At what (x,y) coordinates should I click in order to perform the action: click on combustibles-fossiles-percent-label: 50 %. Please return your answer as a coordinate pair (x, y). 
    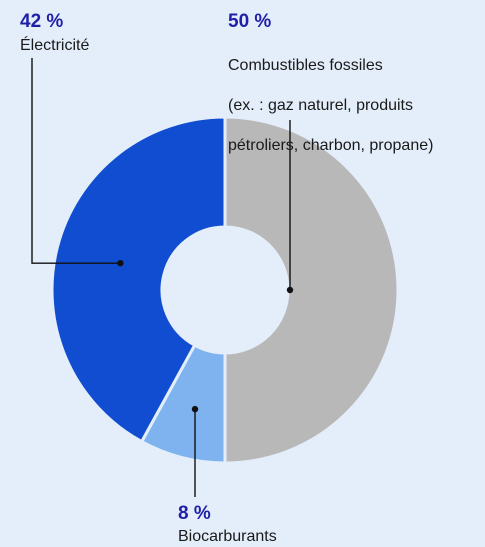
    Looking at the image, I should click on (250, 21).